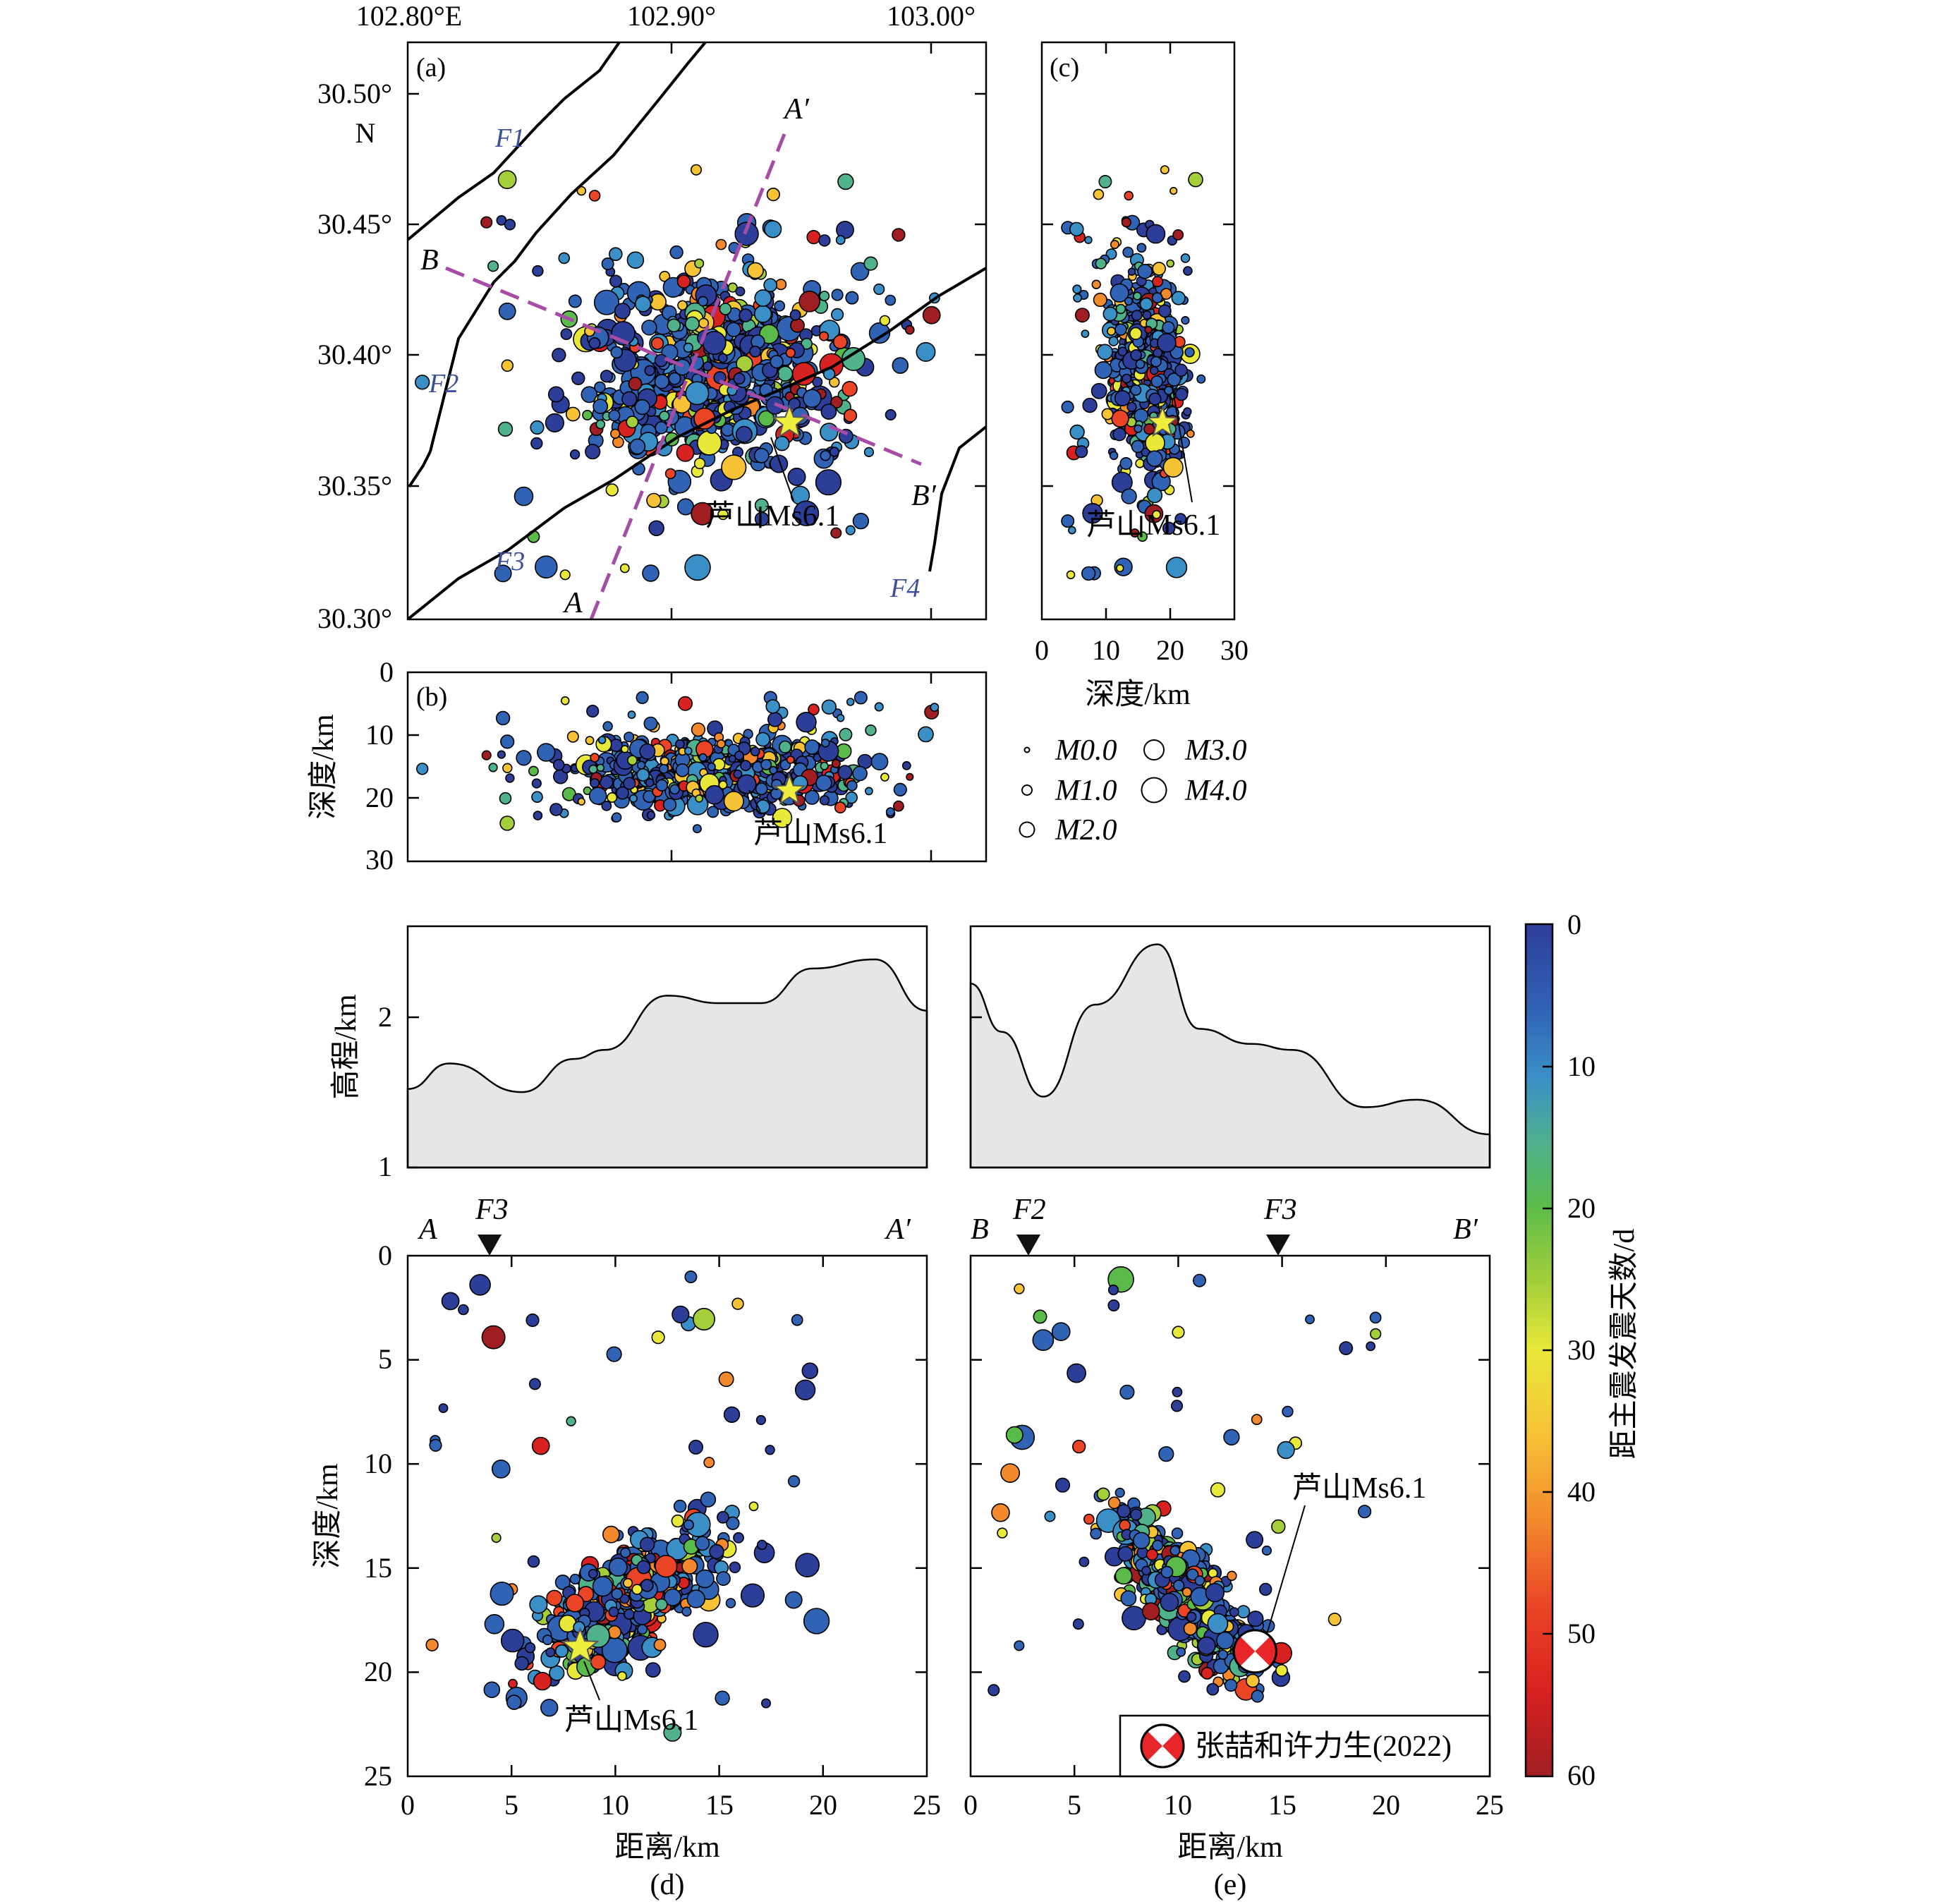  Describe the element at coordinates (346, 1047) in the screenshot. I see `panel-d-elev-ylabel: 高程/km` at that location.